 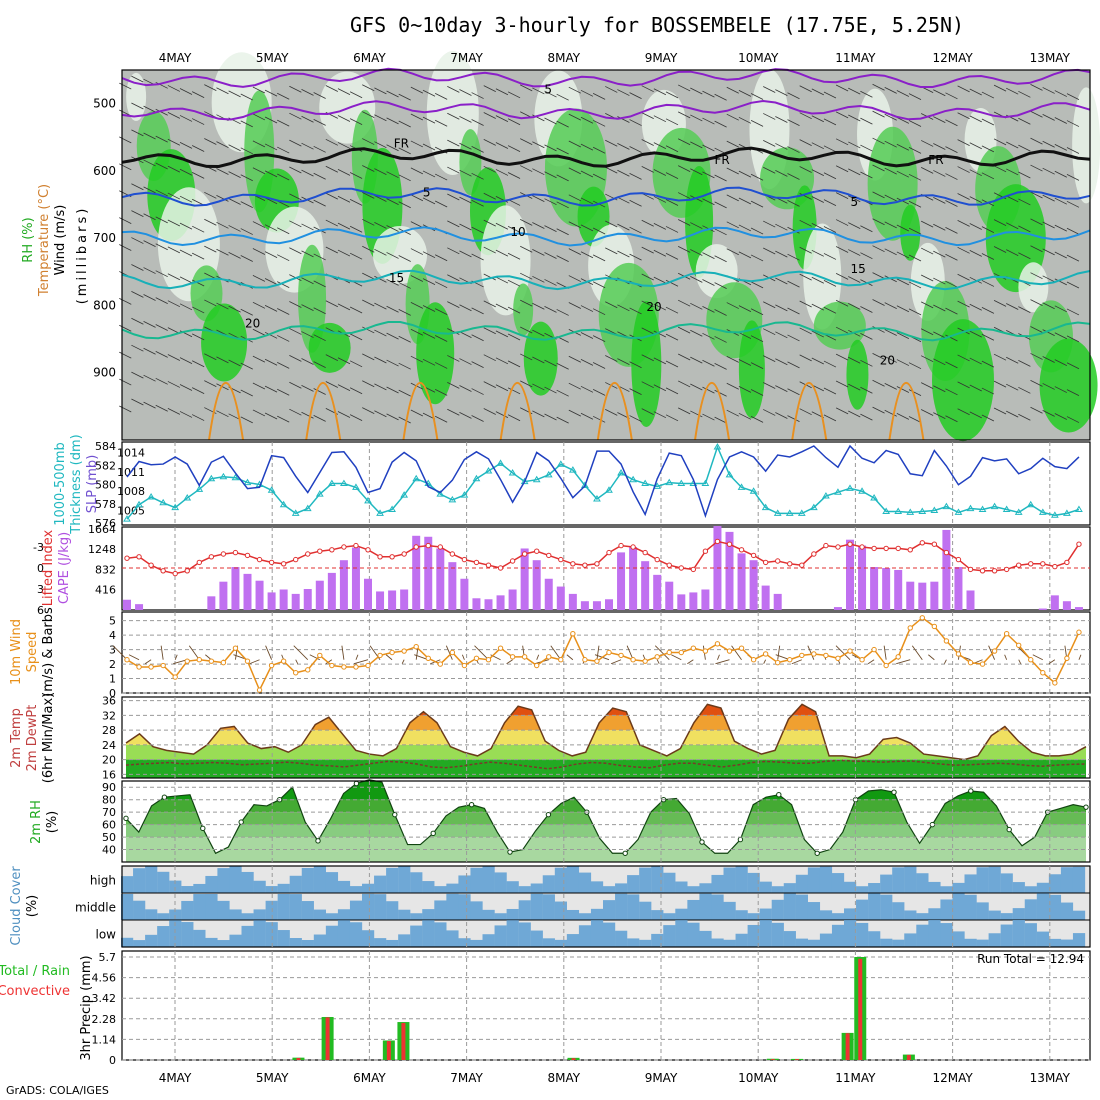 I want to click on contour-label: 15, so click(x=396, y=278).